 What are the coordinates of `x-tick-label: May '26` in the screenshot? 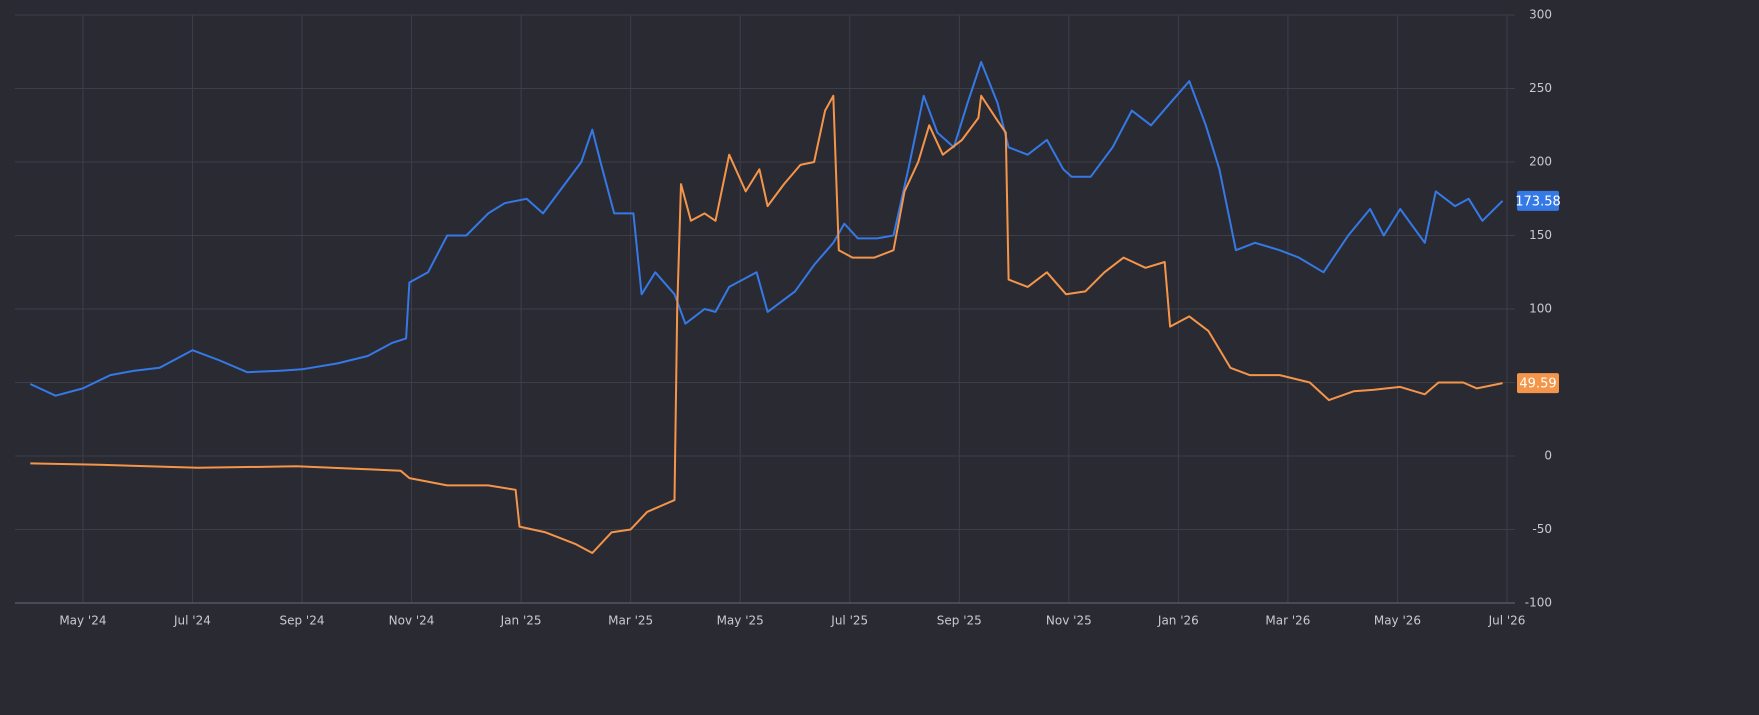 It's located at (1397, 621).